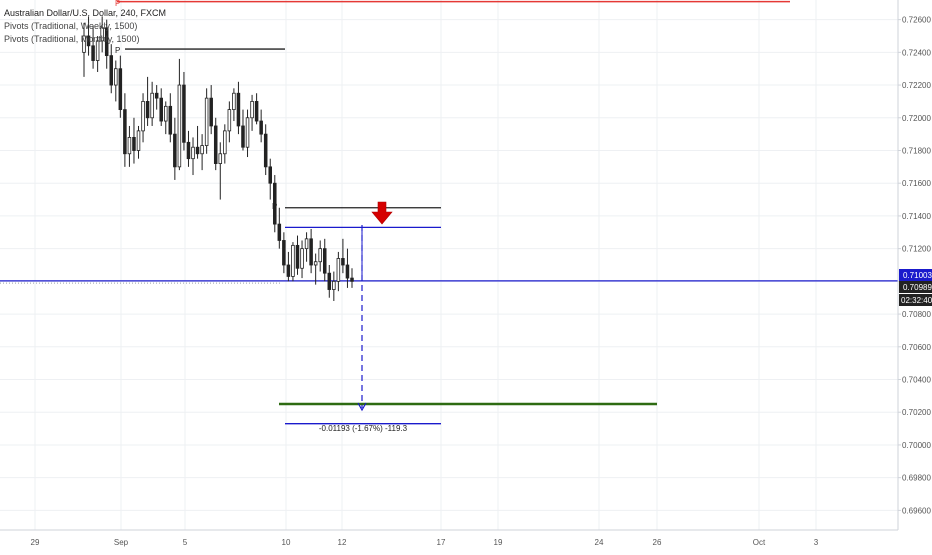  What do you see at coordinates (916, 183) in the screenshot?
I see `y-tick-label: 0.71600` at bounding box center [916, 183].